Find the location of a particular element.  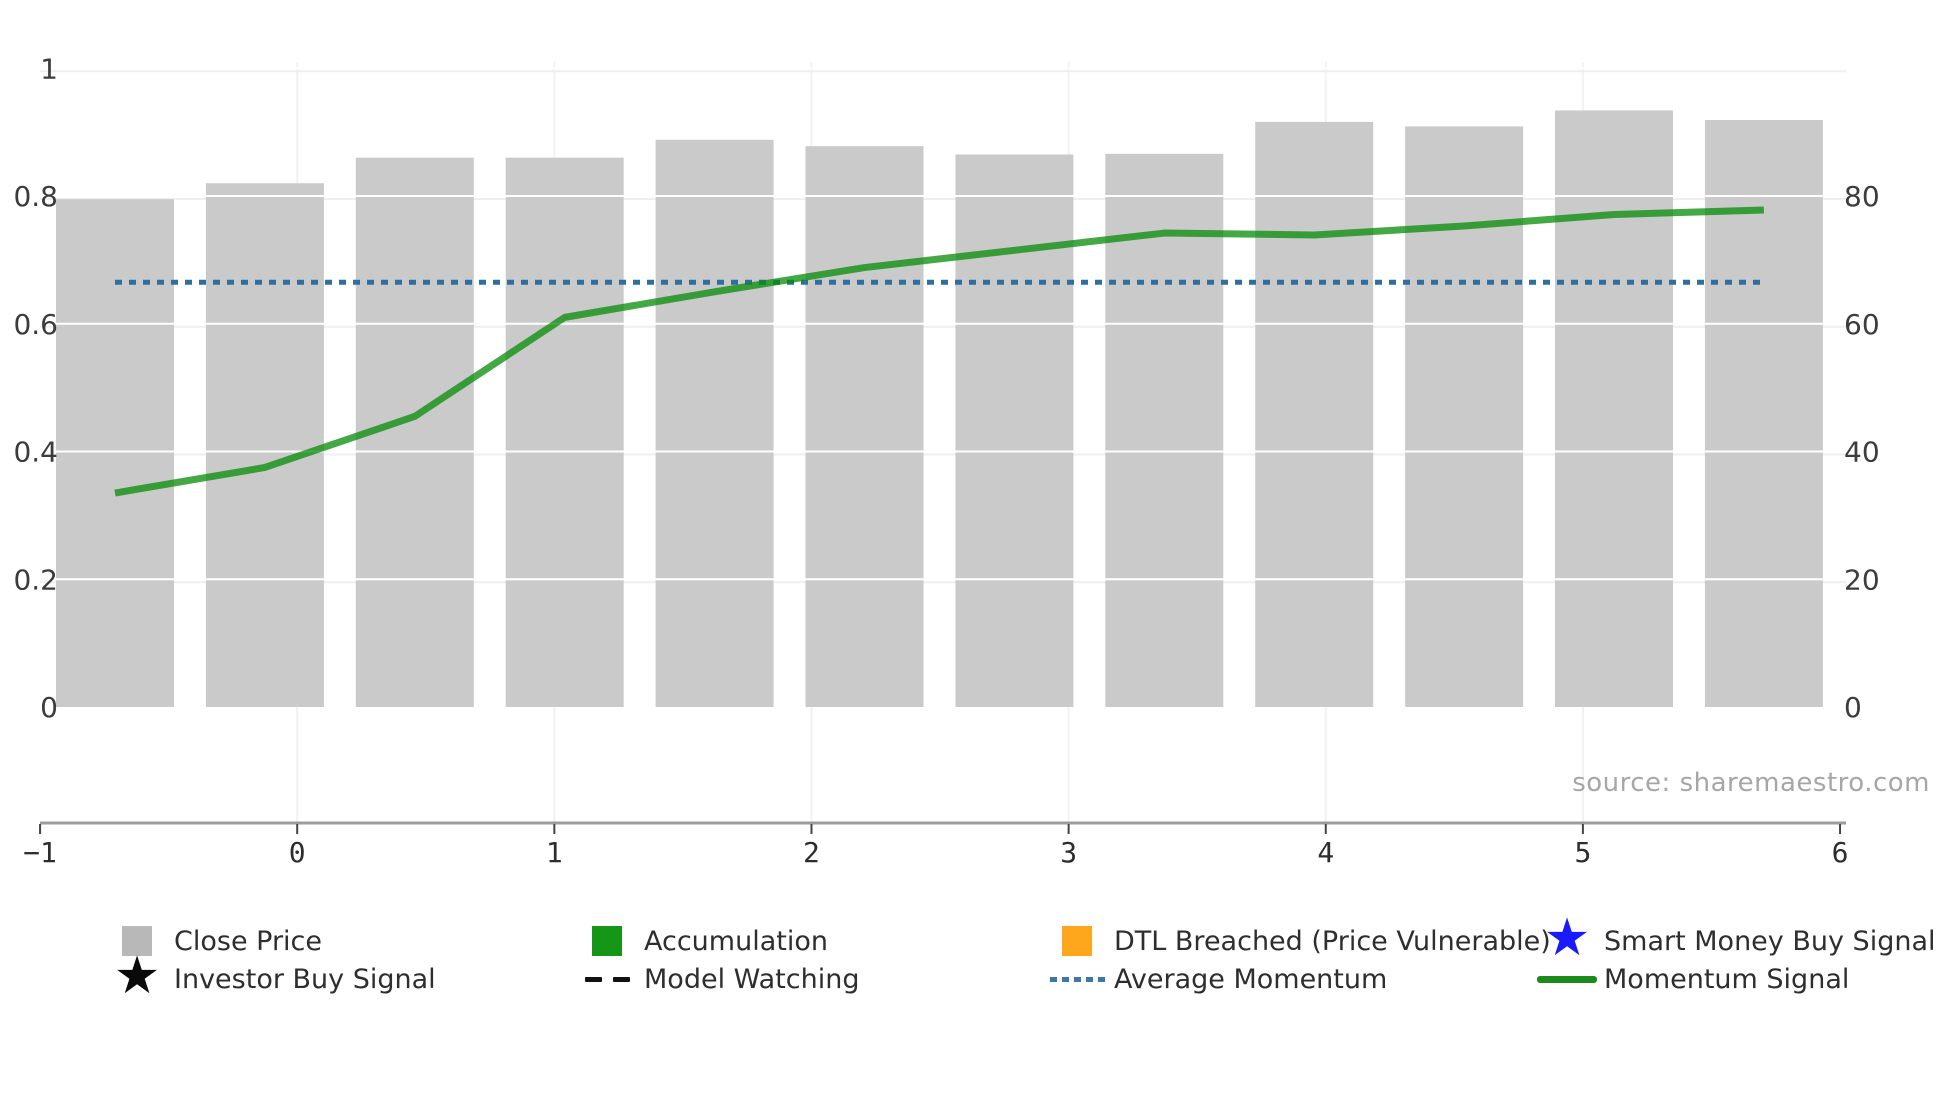

left-axis-tick-label: 0.2 is located at coordinates (35, 579).